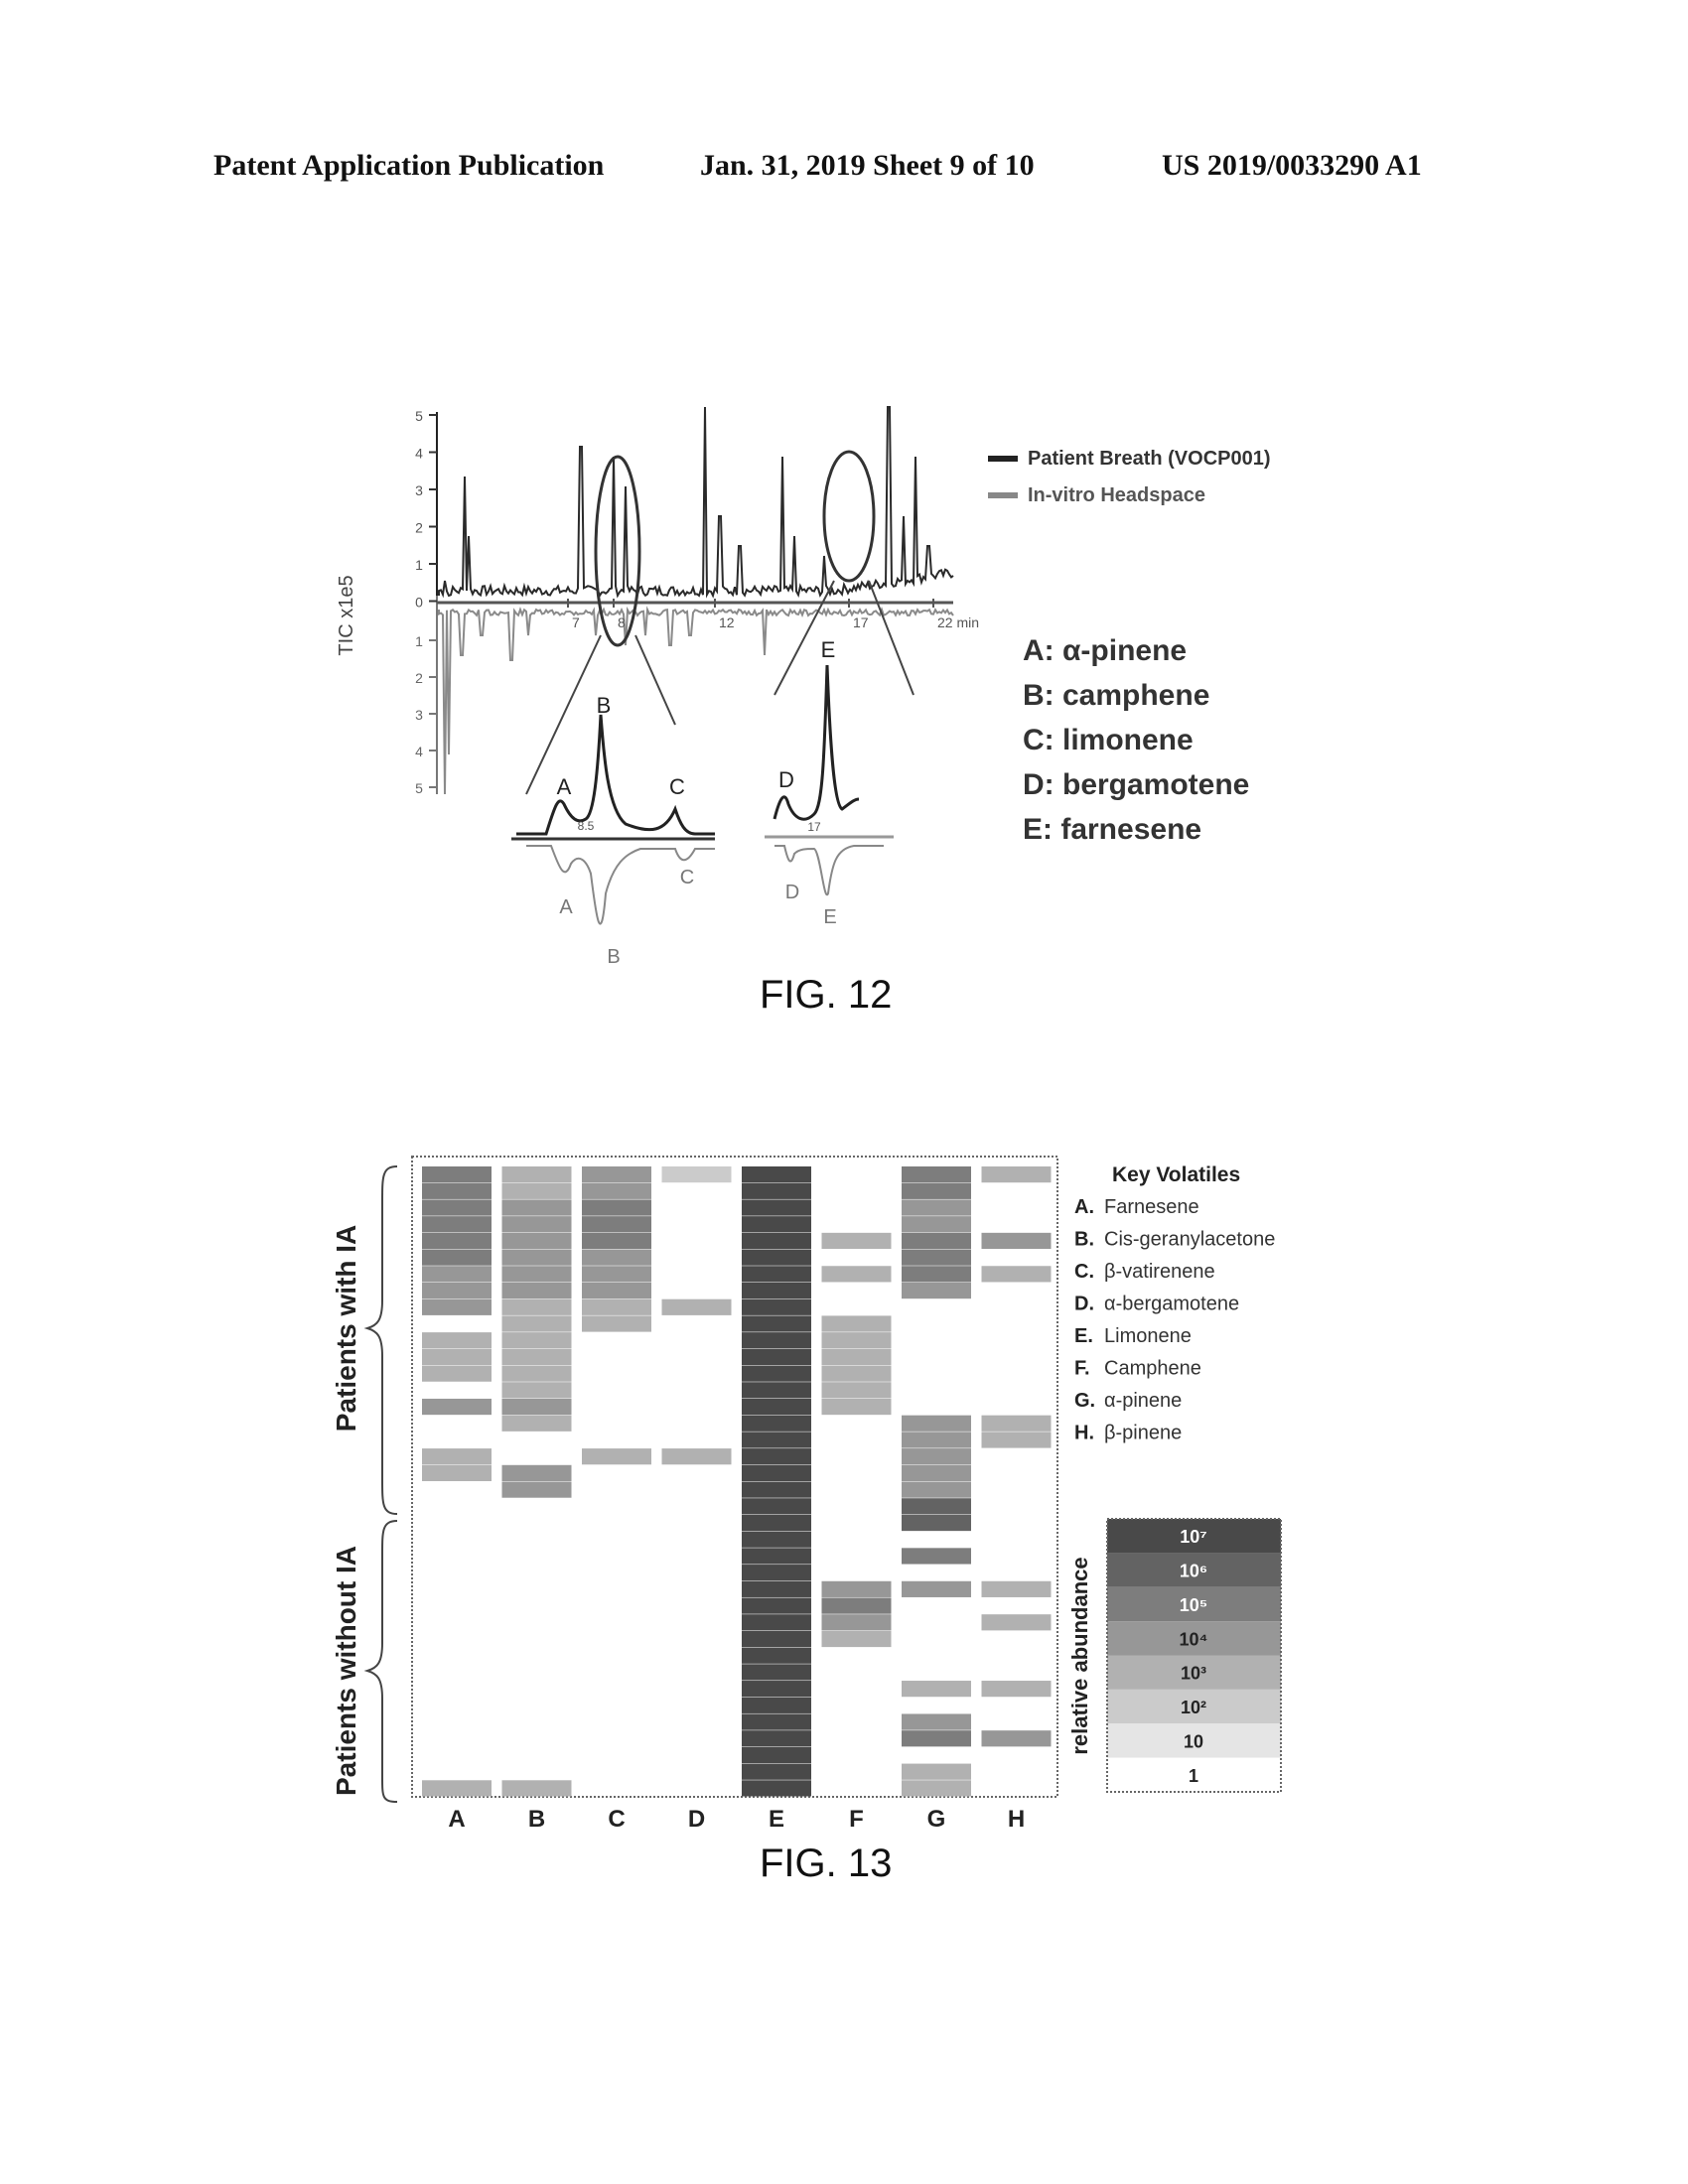 This screenshot has width=1688, height=2184. What do you see at coordinates (1136, 784) in the screenshot?
I see `compound-key-item: D: bergamotene` at bounding box center [1136, 784].